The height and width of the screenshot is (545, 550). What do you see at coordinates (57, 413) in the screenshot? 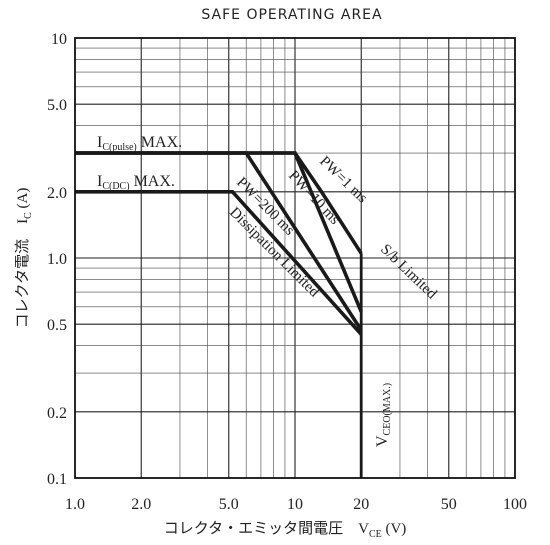
I see `y-tick-label: 0.2` at bounding box center [57, 413].